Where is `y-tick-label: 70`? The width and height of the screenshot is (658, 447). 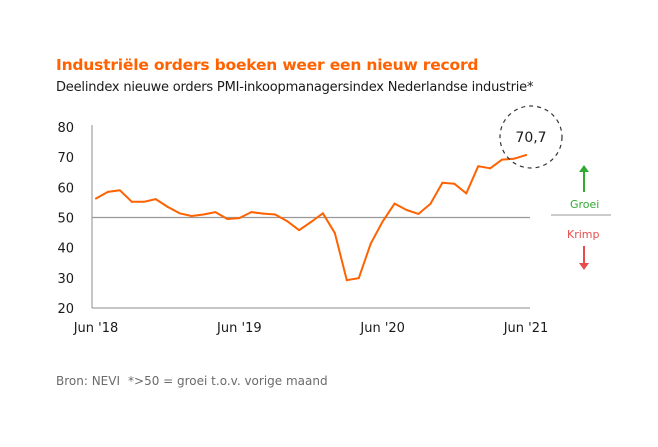 y-tick-label: 70 is located at coordinates (65, 158).